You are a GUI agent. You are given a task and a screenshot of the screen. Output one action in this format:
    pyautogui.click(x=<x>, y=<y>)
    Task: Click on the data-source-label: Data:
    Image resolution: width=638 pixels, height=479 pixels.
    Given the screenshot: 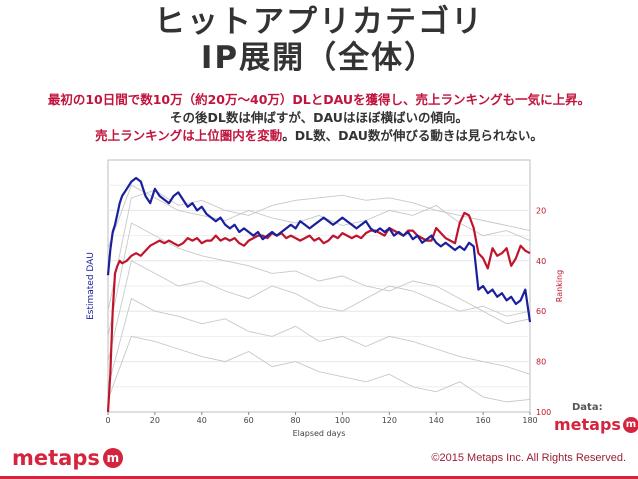 What is the action you would take?
    pyautogui.click(x=587, y=407)
    